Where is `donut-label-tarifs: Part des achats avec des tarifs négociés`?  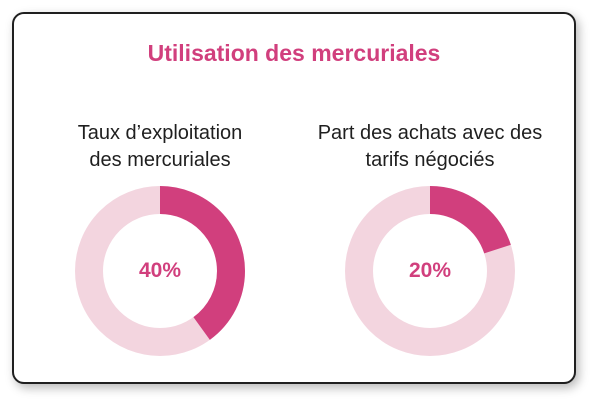 donut-label-tarifs: Part des achats avec des tarifs négociés is located at coordinates (430, 147).